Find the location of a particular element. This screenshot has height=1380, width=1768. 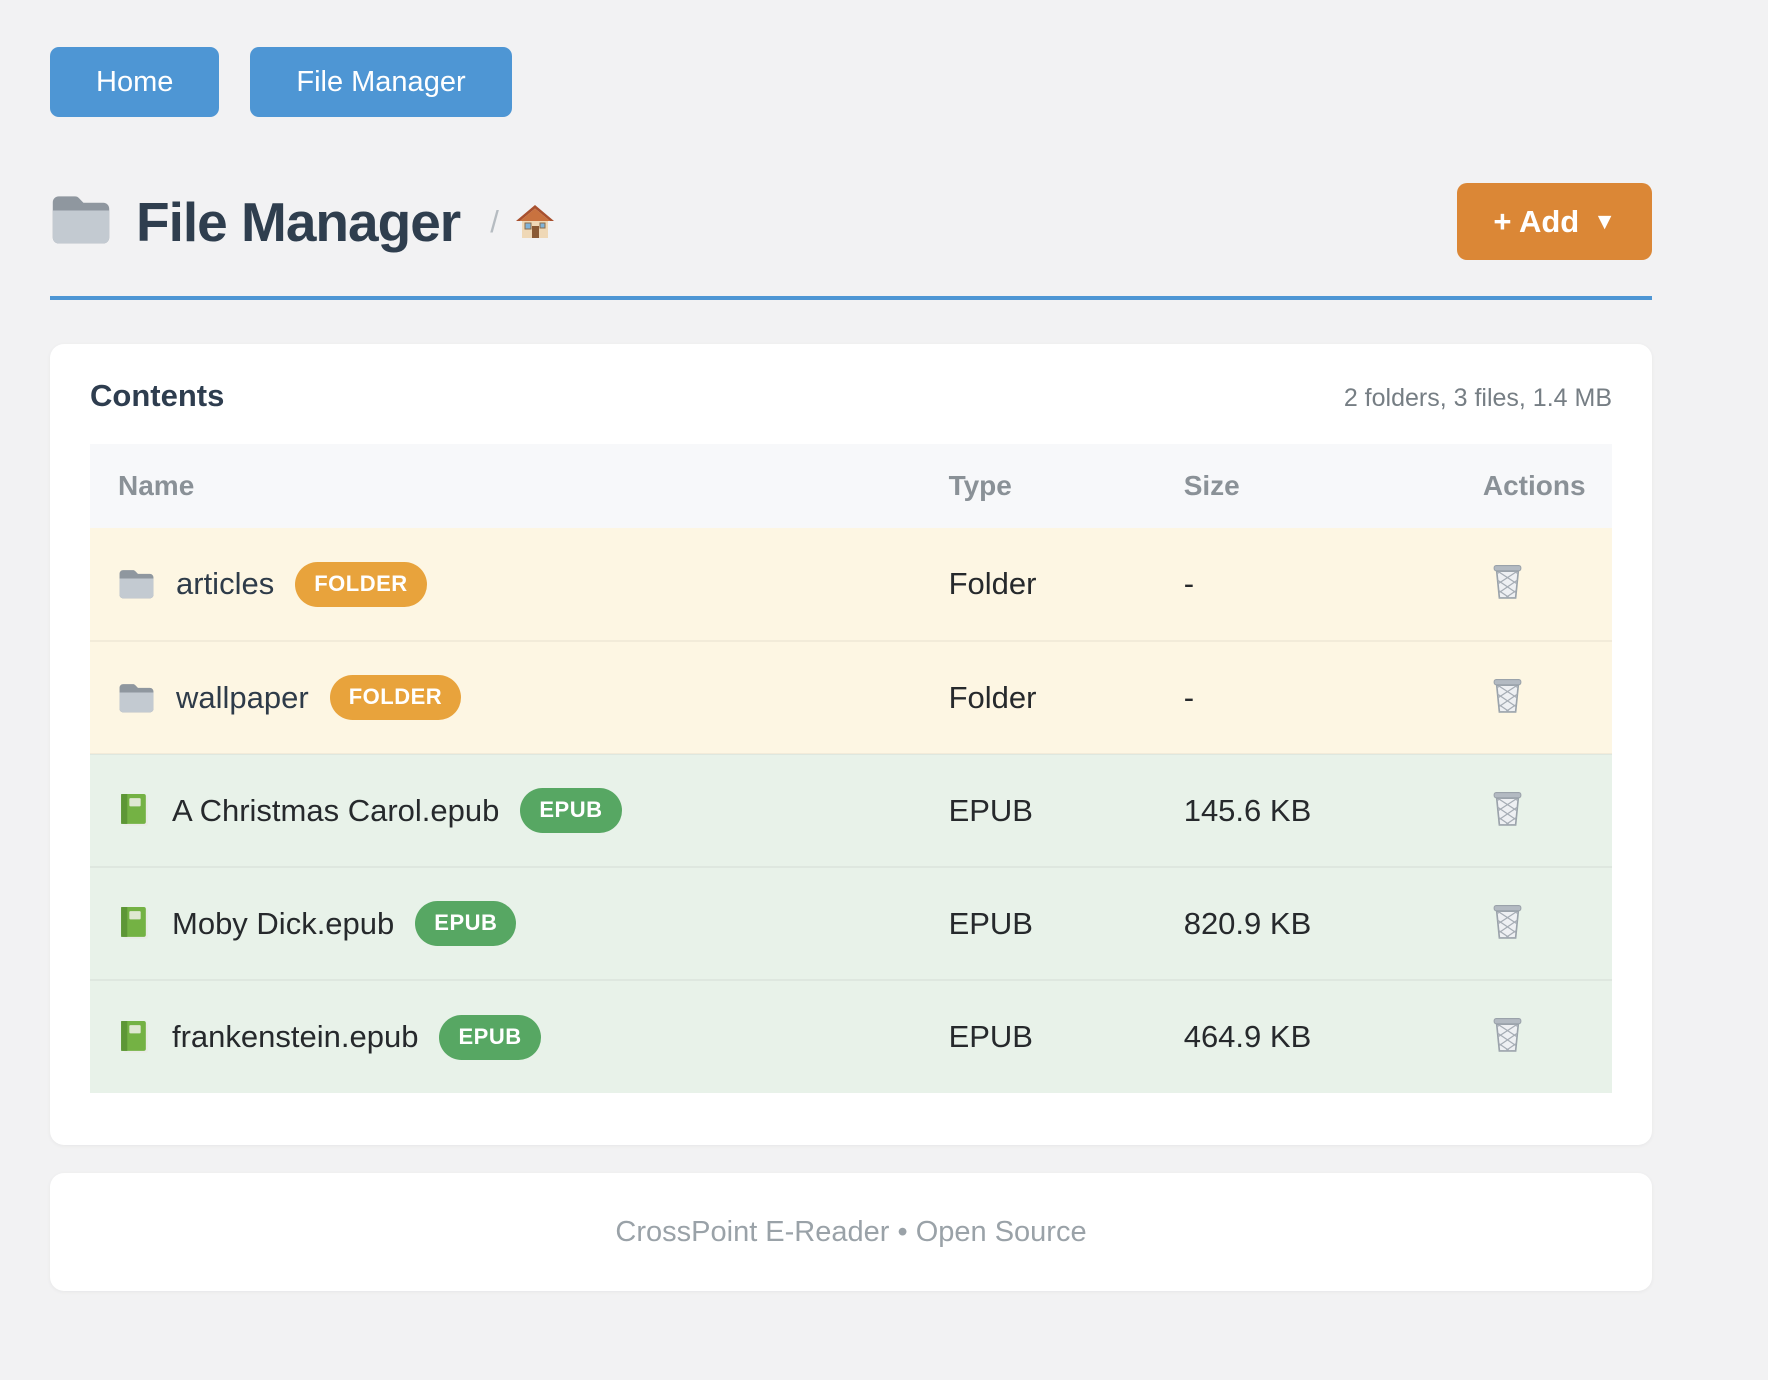

size-cell: 145.6 KB is located at coordinates (1247, 810).